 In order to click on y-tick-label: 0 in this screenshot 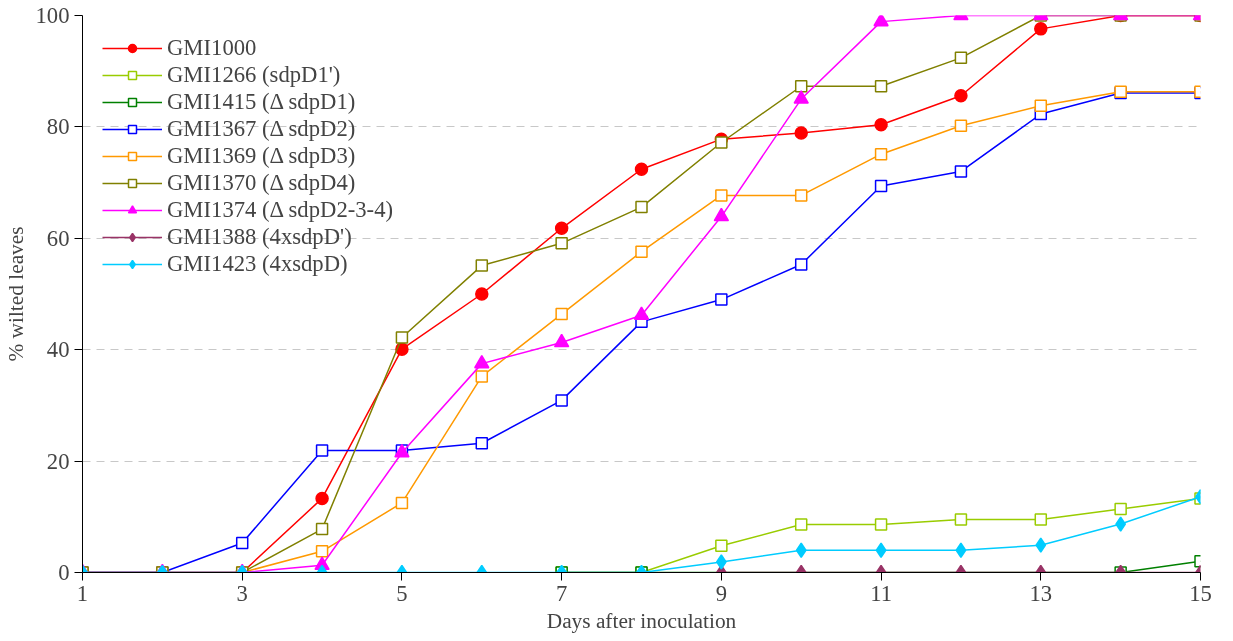, I will do `click(64, 572)`.